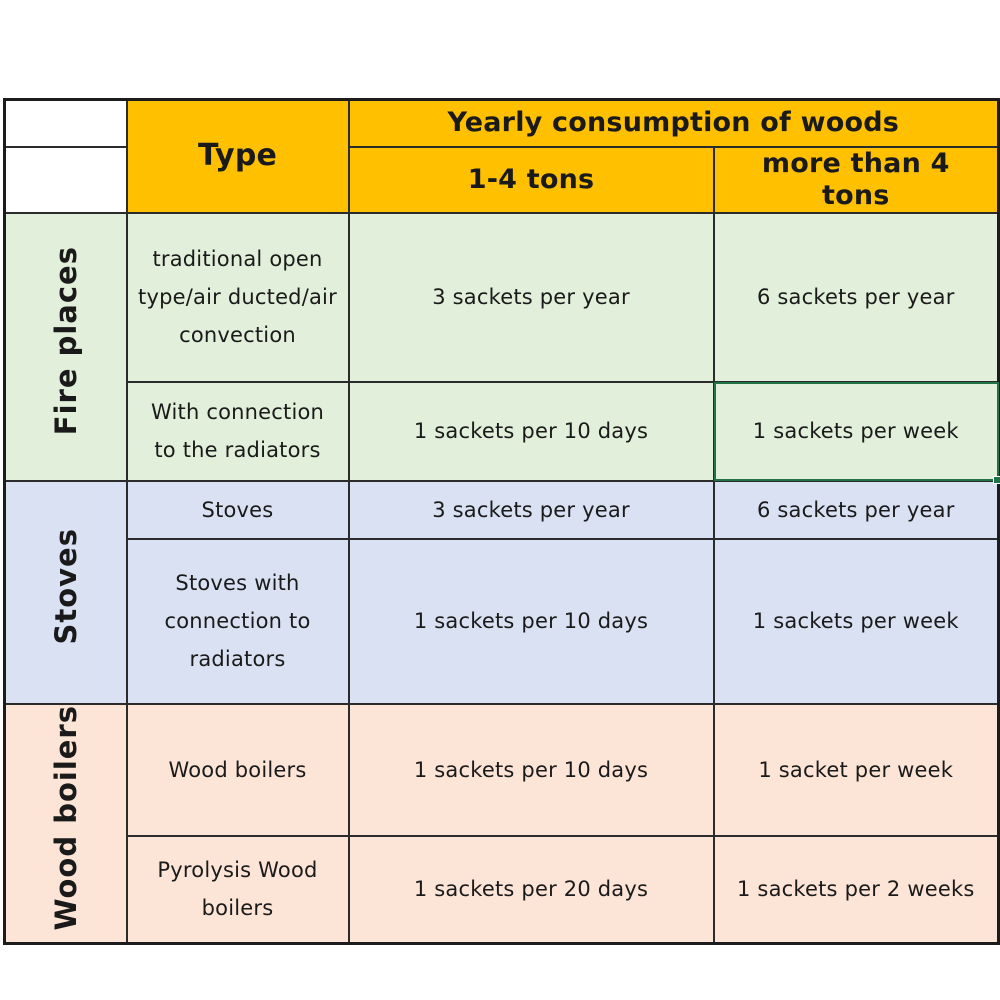  What do you see at coordinates (673, 123) in the screenshot?
I see `consumption-header: Yearly consumption of woods` at bounding box center [673, 123].